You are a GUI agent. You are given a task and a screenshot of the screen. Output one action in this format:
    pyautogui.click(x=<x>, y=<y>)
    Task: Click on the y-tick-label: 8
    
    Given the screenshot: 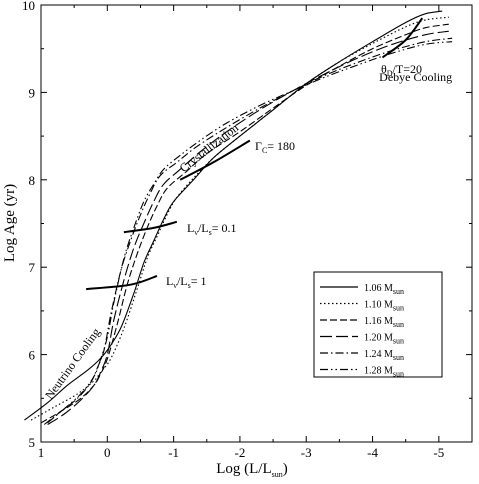 What is the action you would take?
    pyautogui.click(x=32, y=180)
    